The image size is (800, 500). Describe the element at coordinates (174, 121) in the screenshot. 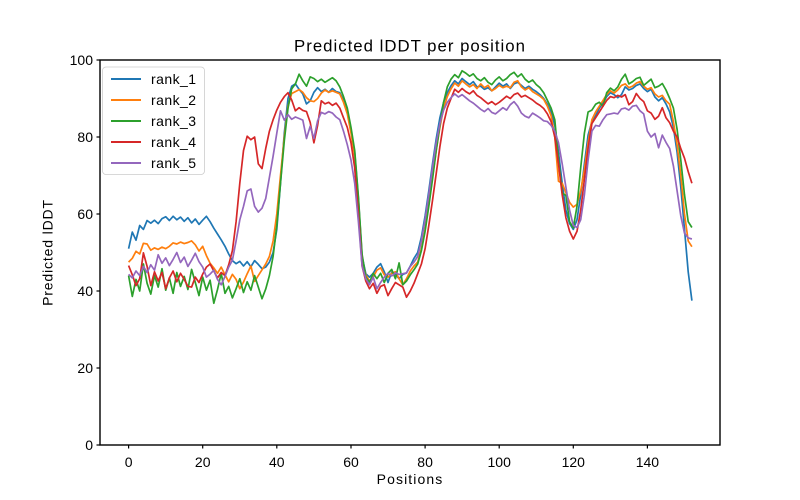

I see `svg-text: rank_3` at that location.